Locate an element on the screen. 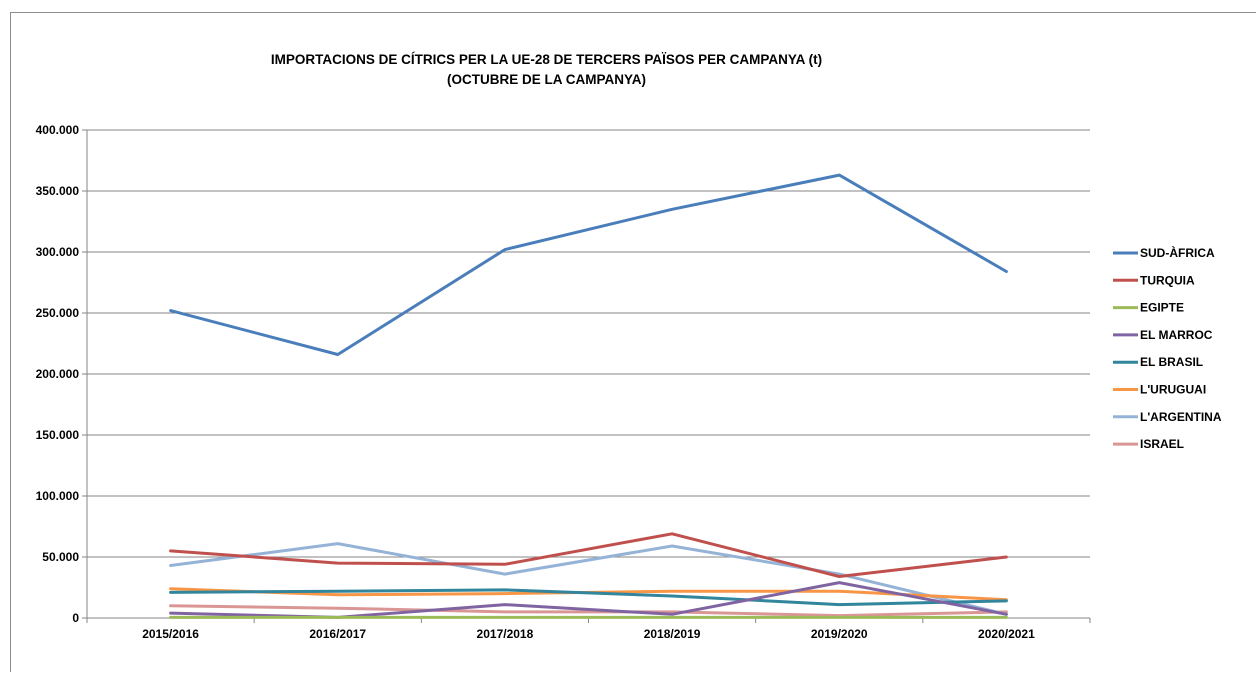  legend-label: EL MARROC is located at coordinates (1176, 335).